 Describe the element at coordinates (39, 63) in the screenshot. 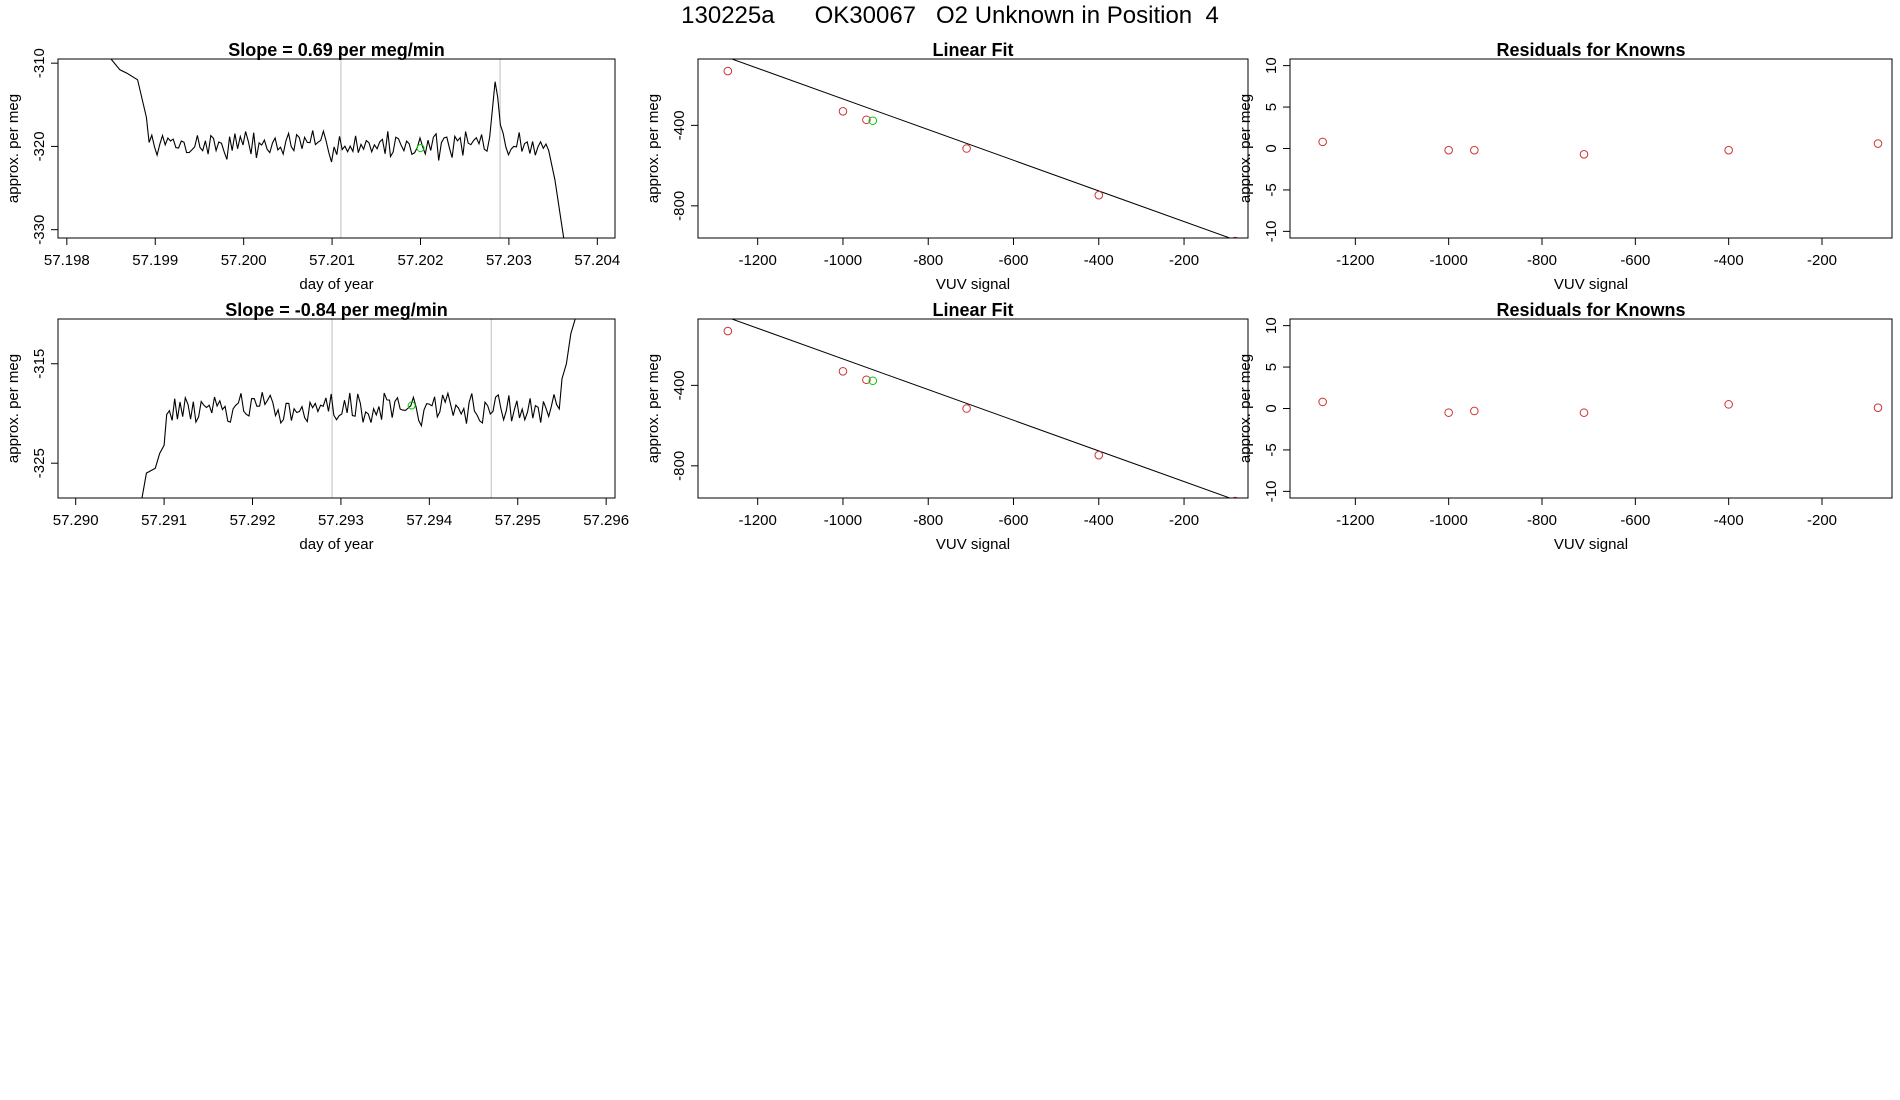

I see `y-tick-label: -310` at that location.